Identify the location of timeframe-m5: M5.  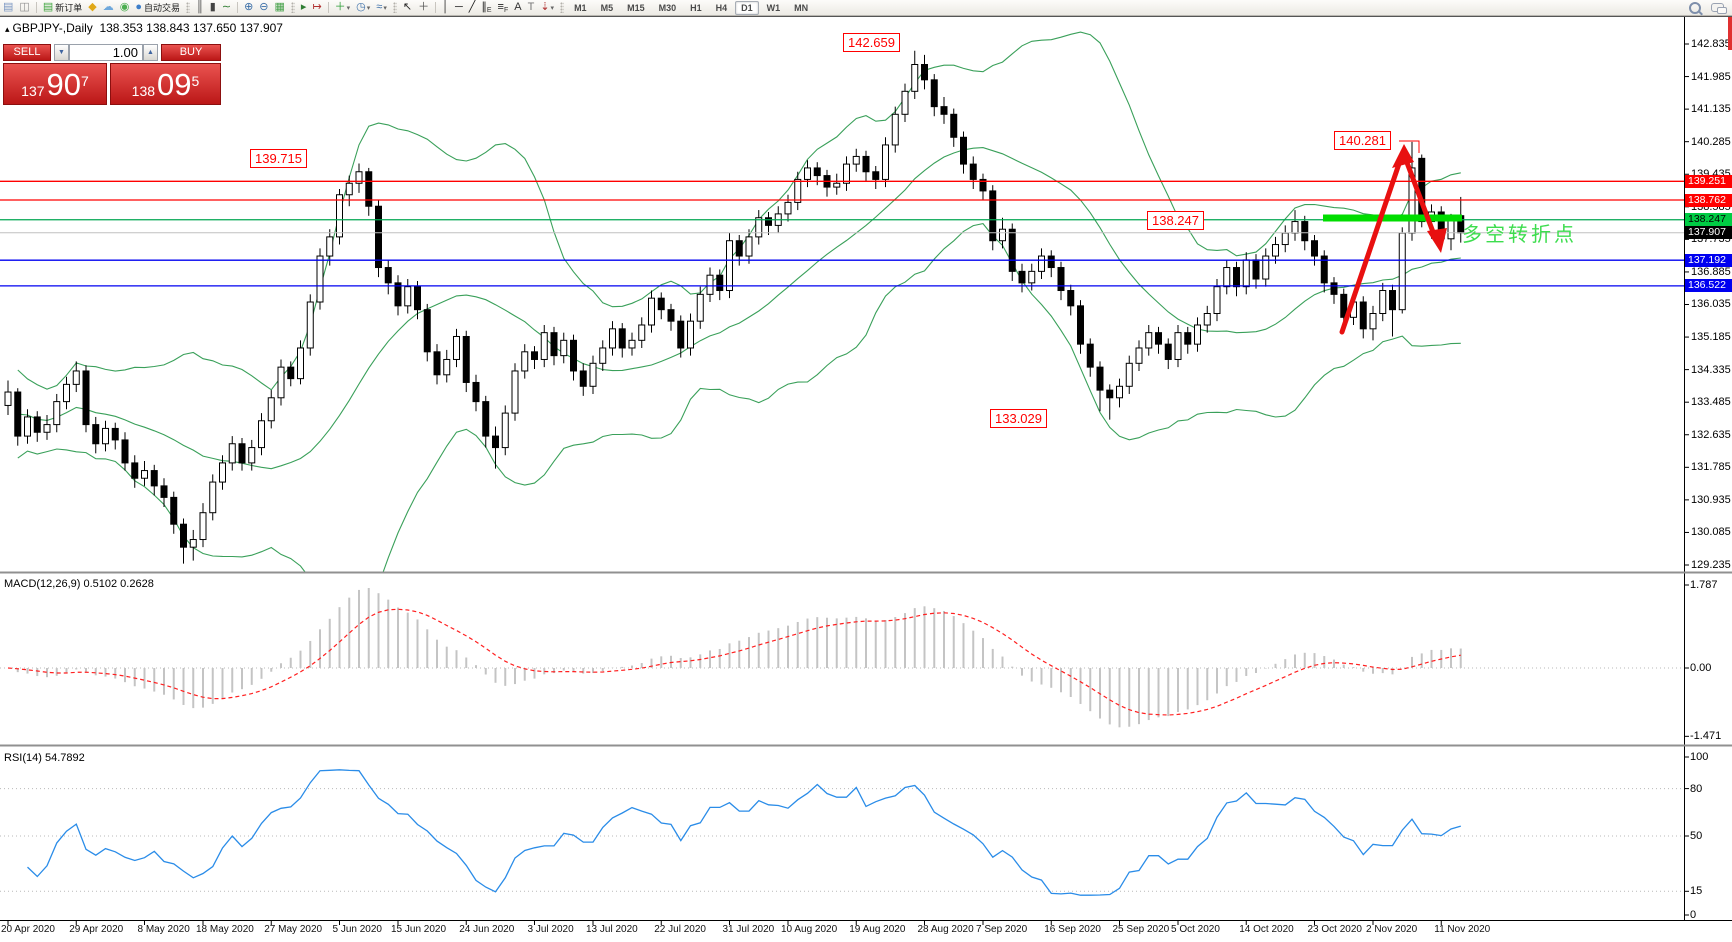
(607, 7).